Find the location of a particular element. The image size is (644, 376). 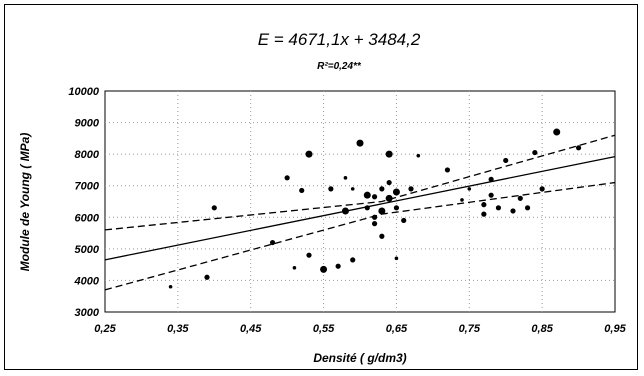

x-tick-label: 0,45 is located at coordinates (251, 329).